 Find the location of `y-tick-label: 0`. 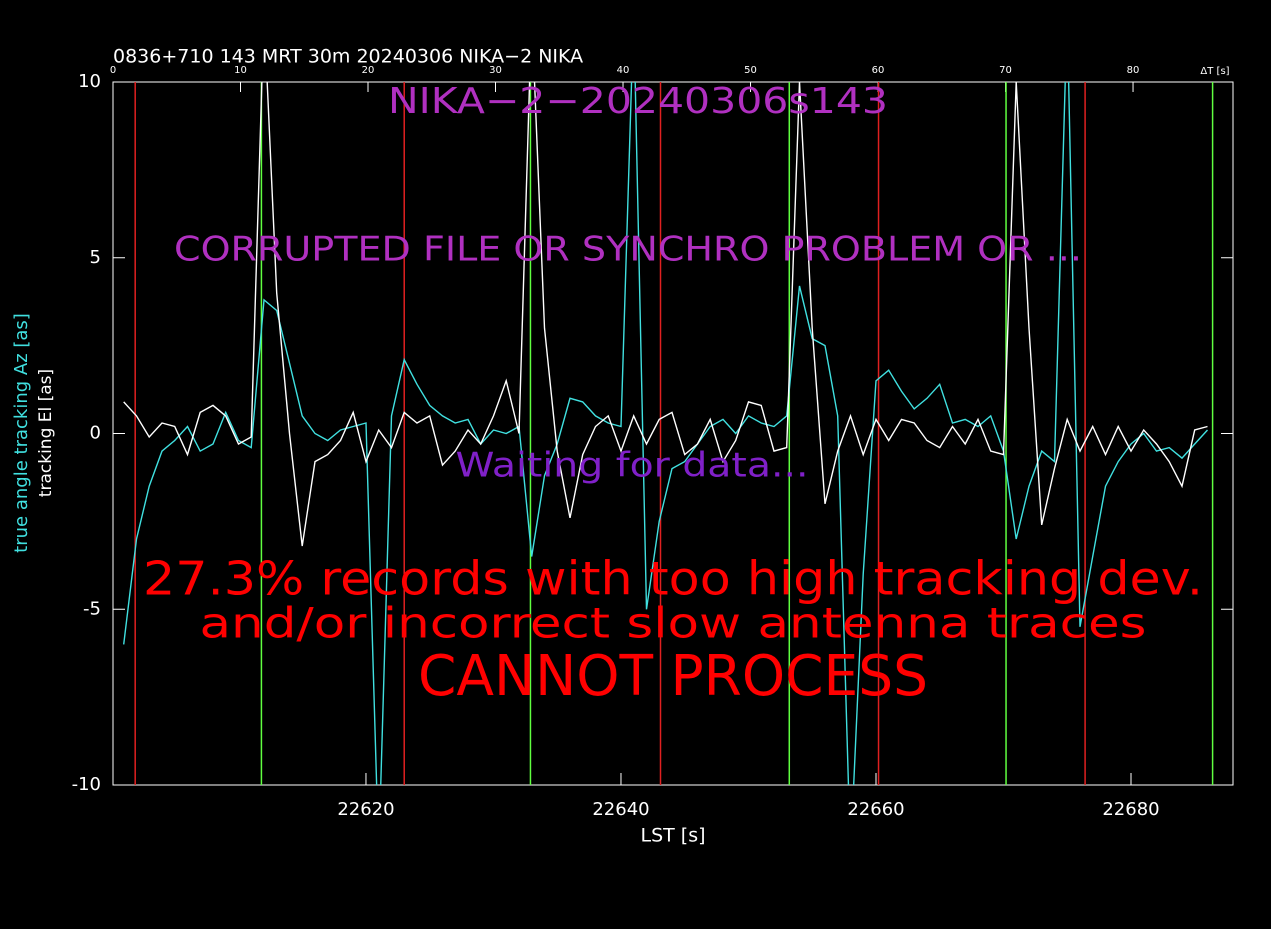

y-tick-label: 0 is located at coordinates (95, 433).